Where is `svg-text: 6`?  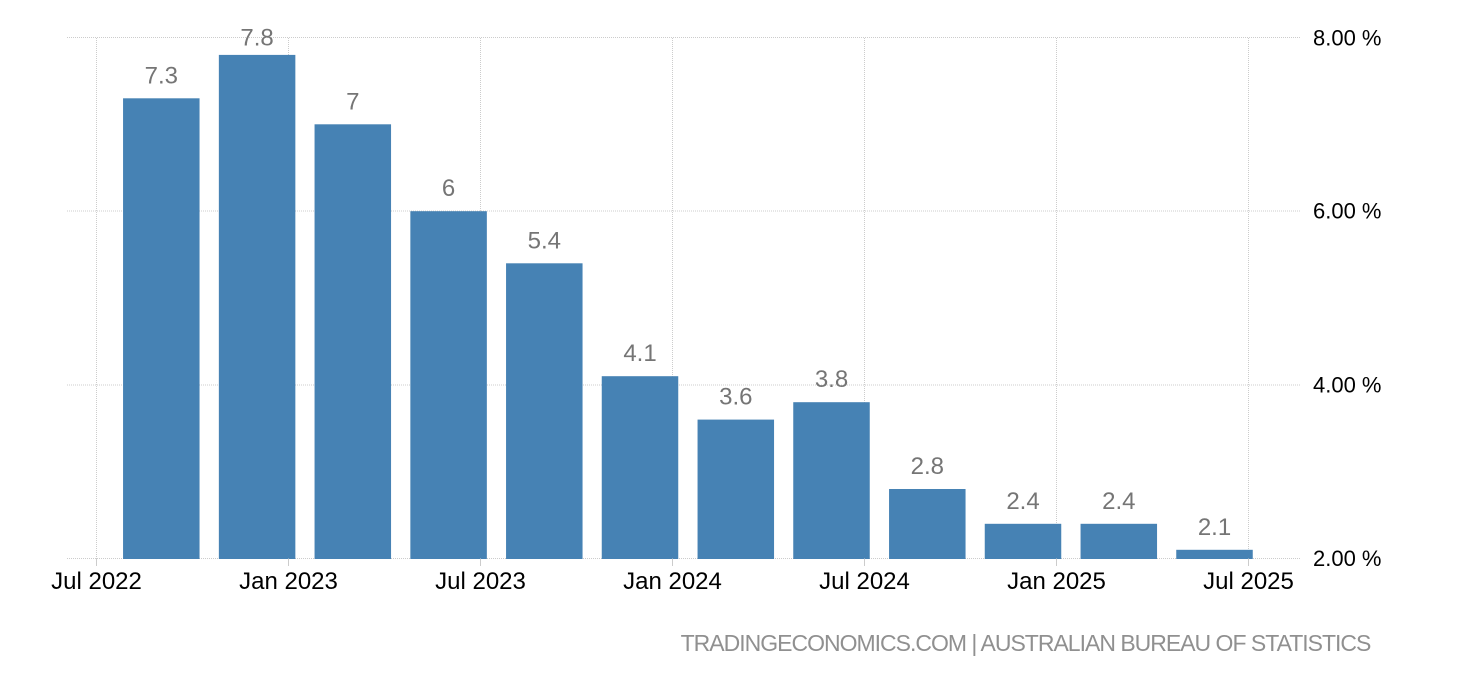
svg-text: 6 is located at coordinates (448, 188).